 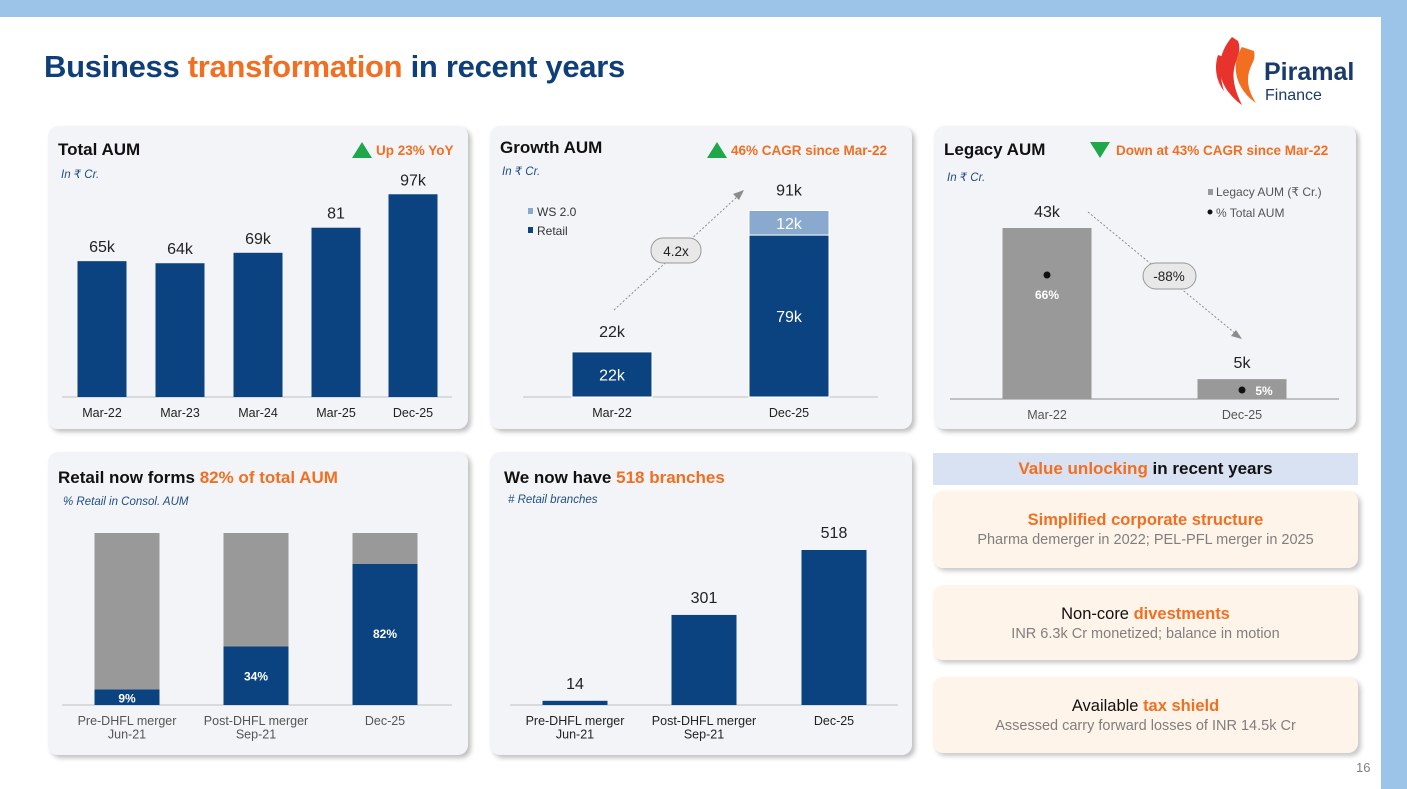 What do you see at coordinates (995, 149) in the screenshot?
I see `card-title: Legacy AUM` at bounding box center [995, 149].